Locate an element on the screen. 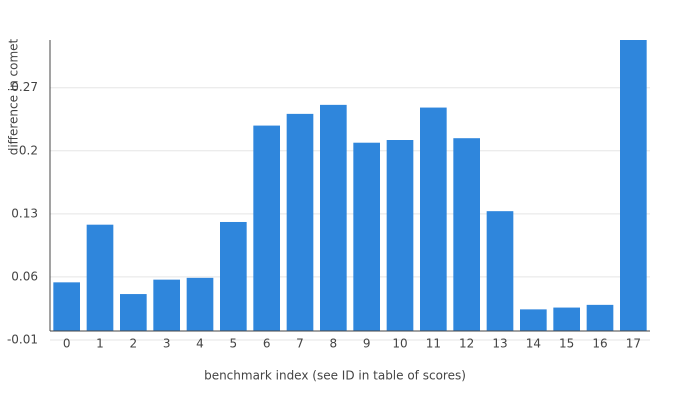  x-tick-label: 7 is located at coordinates (300, 344).